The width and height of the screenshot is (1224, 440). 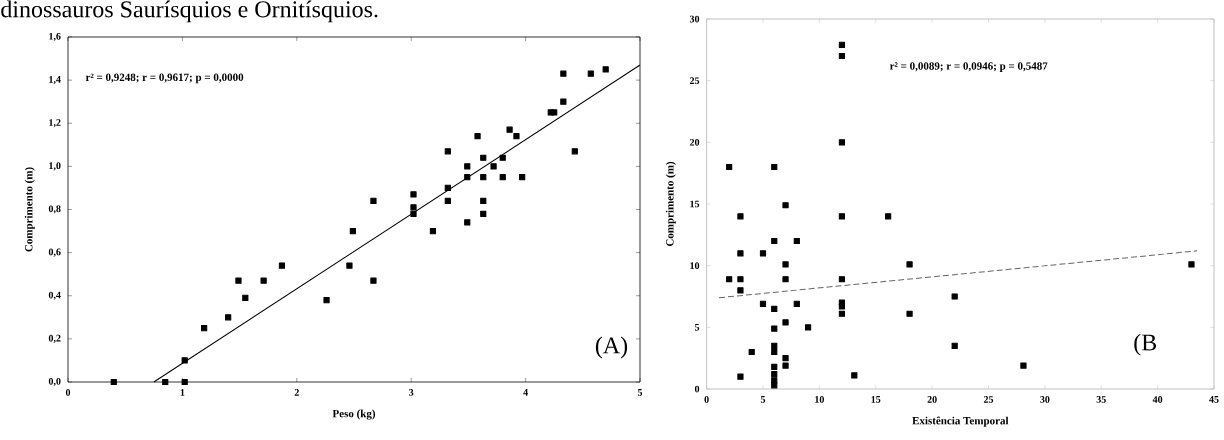 I want to click on annotation: (B, so click(x=1145, y=344).